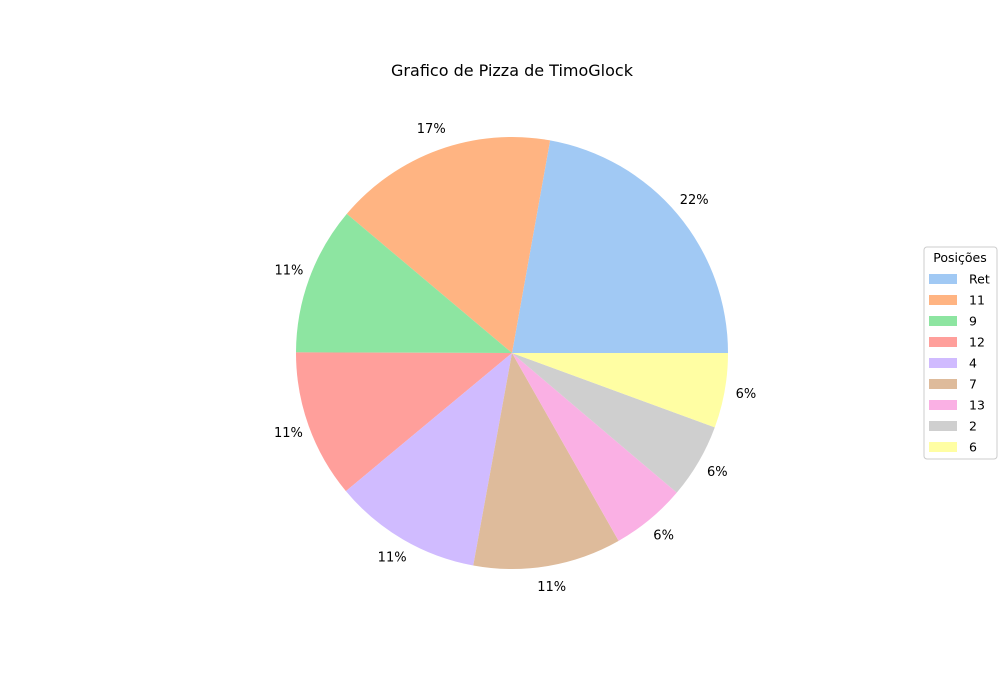 The image size is (1000, 700). I want to click on legend-label-11: 11, so click(977, 300).